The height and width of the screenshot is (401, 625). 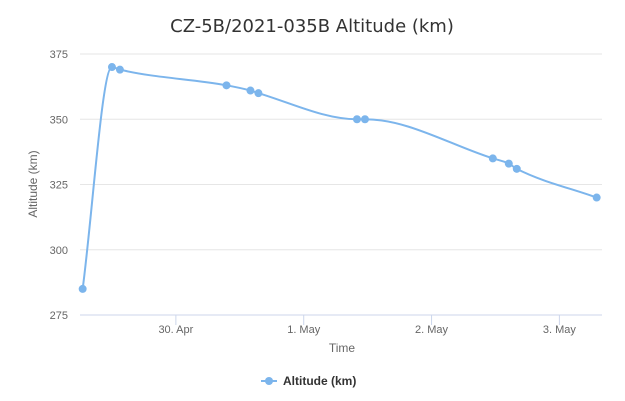 I want to click on x-tick-label: 2. May, so click(x=432, y=330).